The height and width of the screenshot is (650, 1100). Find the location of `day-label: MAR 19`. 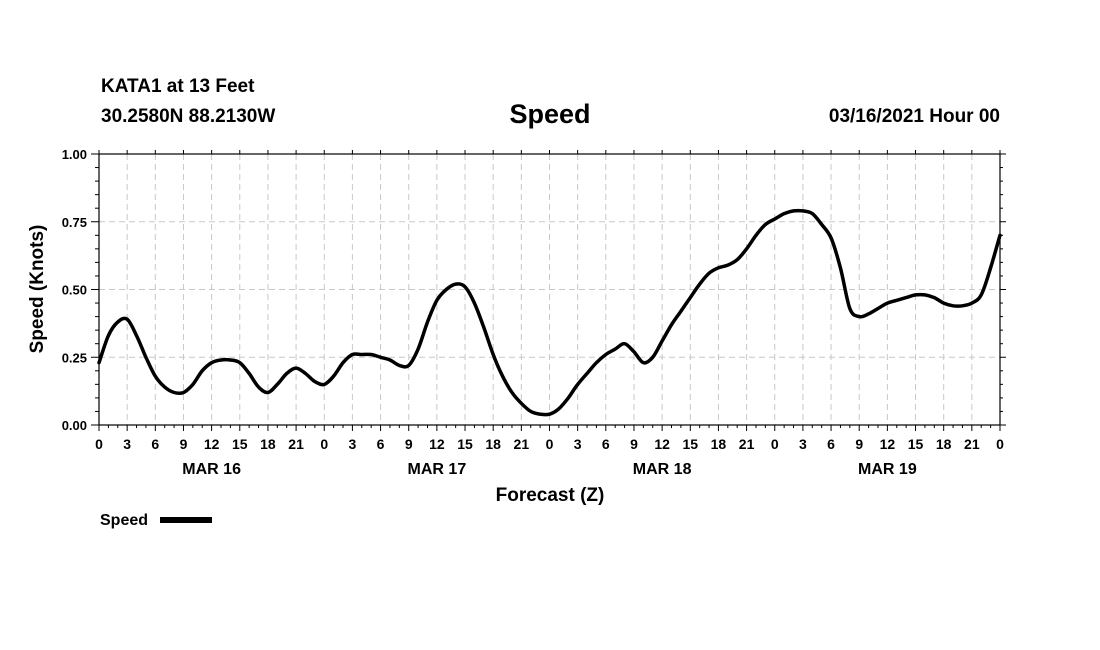

day-label: MAR 19 is located at coordinates (887, 469).